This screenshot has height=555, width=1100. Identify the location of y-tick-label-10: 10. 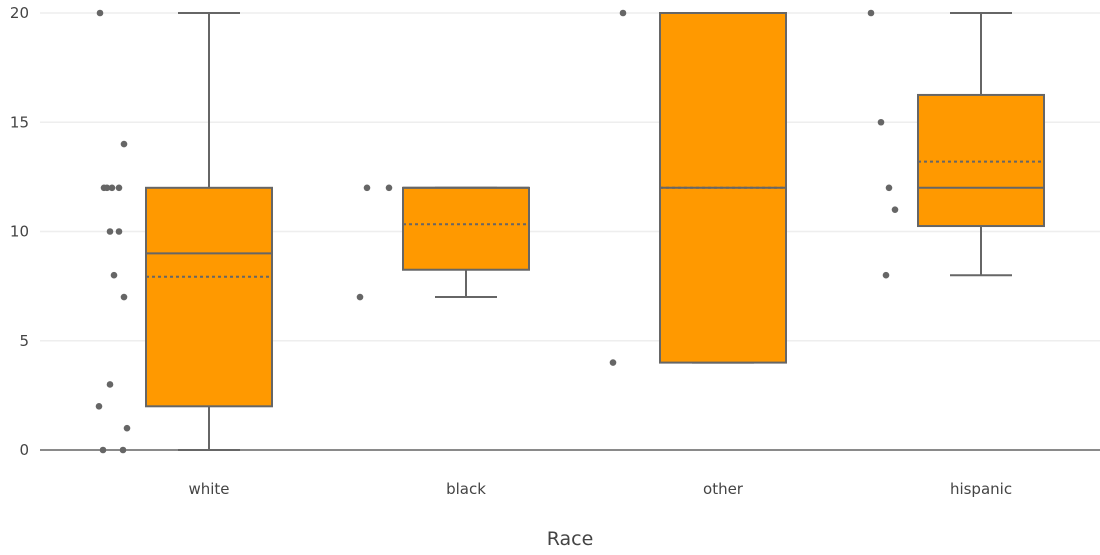
(19, 232).